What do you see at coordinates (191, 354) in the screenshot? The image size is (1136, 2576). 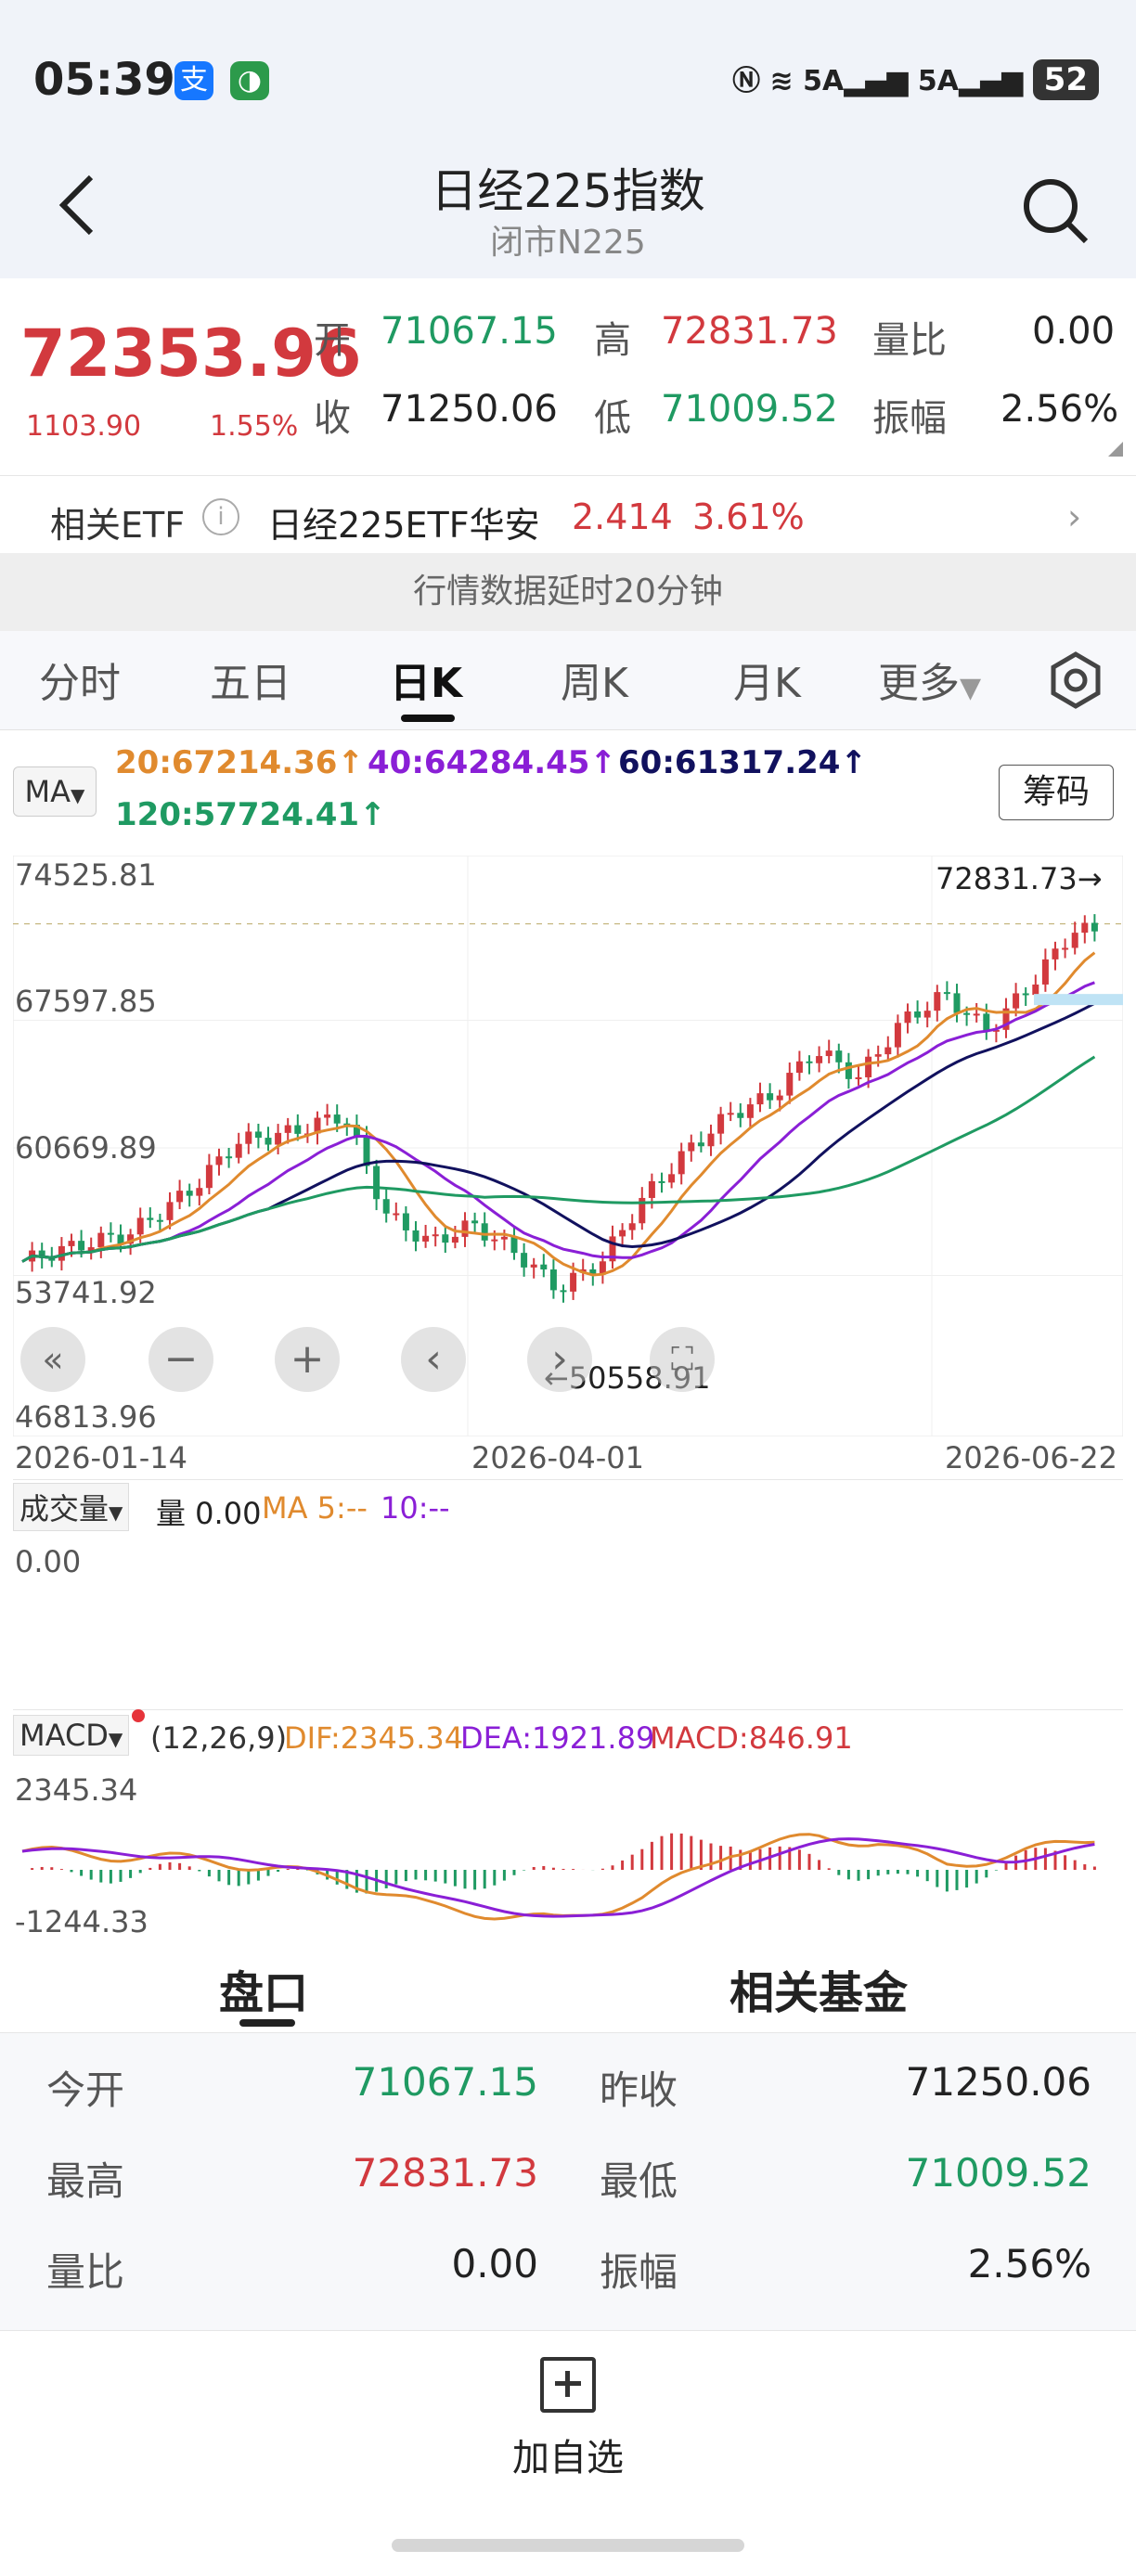 I see `current-price: 72353.96` at bounding box center [191, 354].